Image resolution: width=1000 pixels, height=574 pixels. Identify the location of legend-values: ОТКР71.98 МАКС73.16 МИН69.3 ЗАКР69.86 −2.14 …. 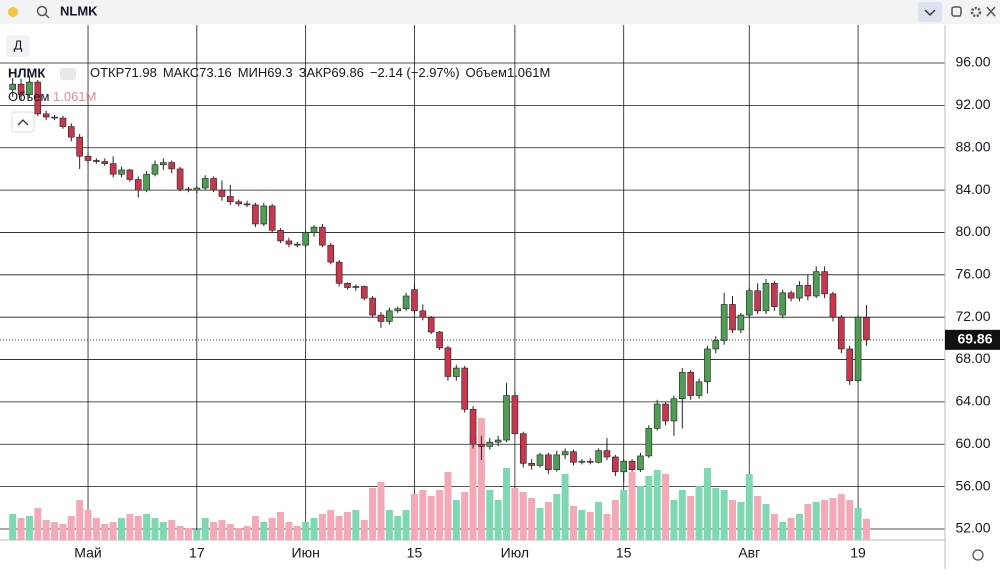
(320, 72).